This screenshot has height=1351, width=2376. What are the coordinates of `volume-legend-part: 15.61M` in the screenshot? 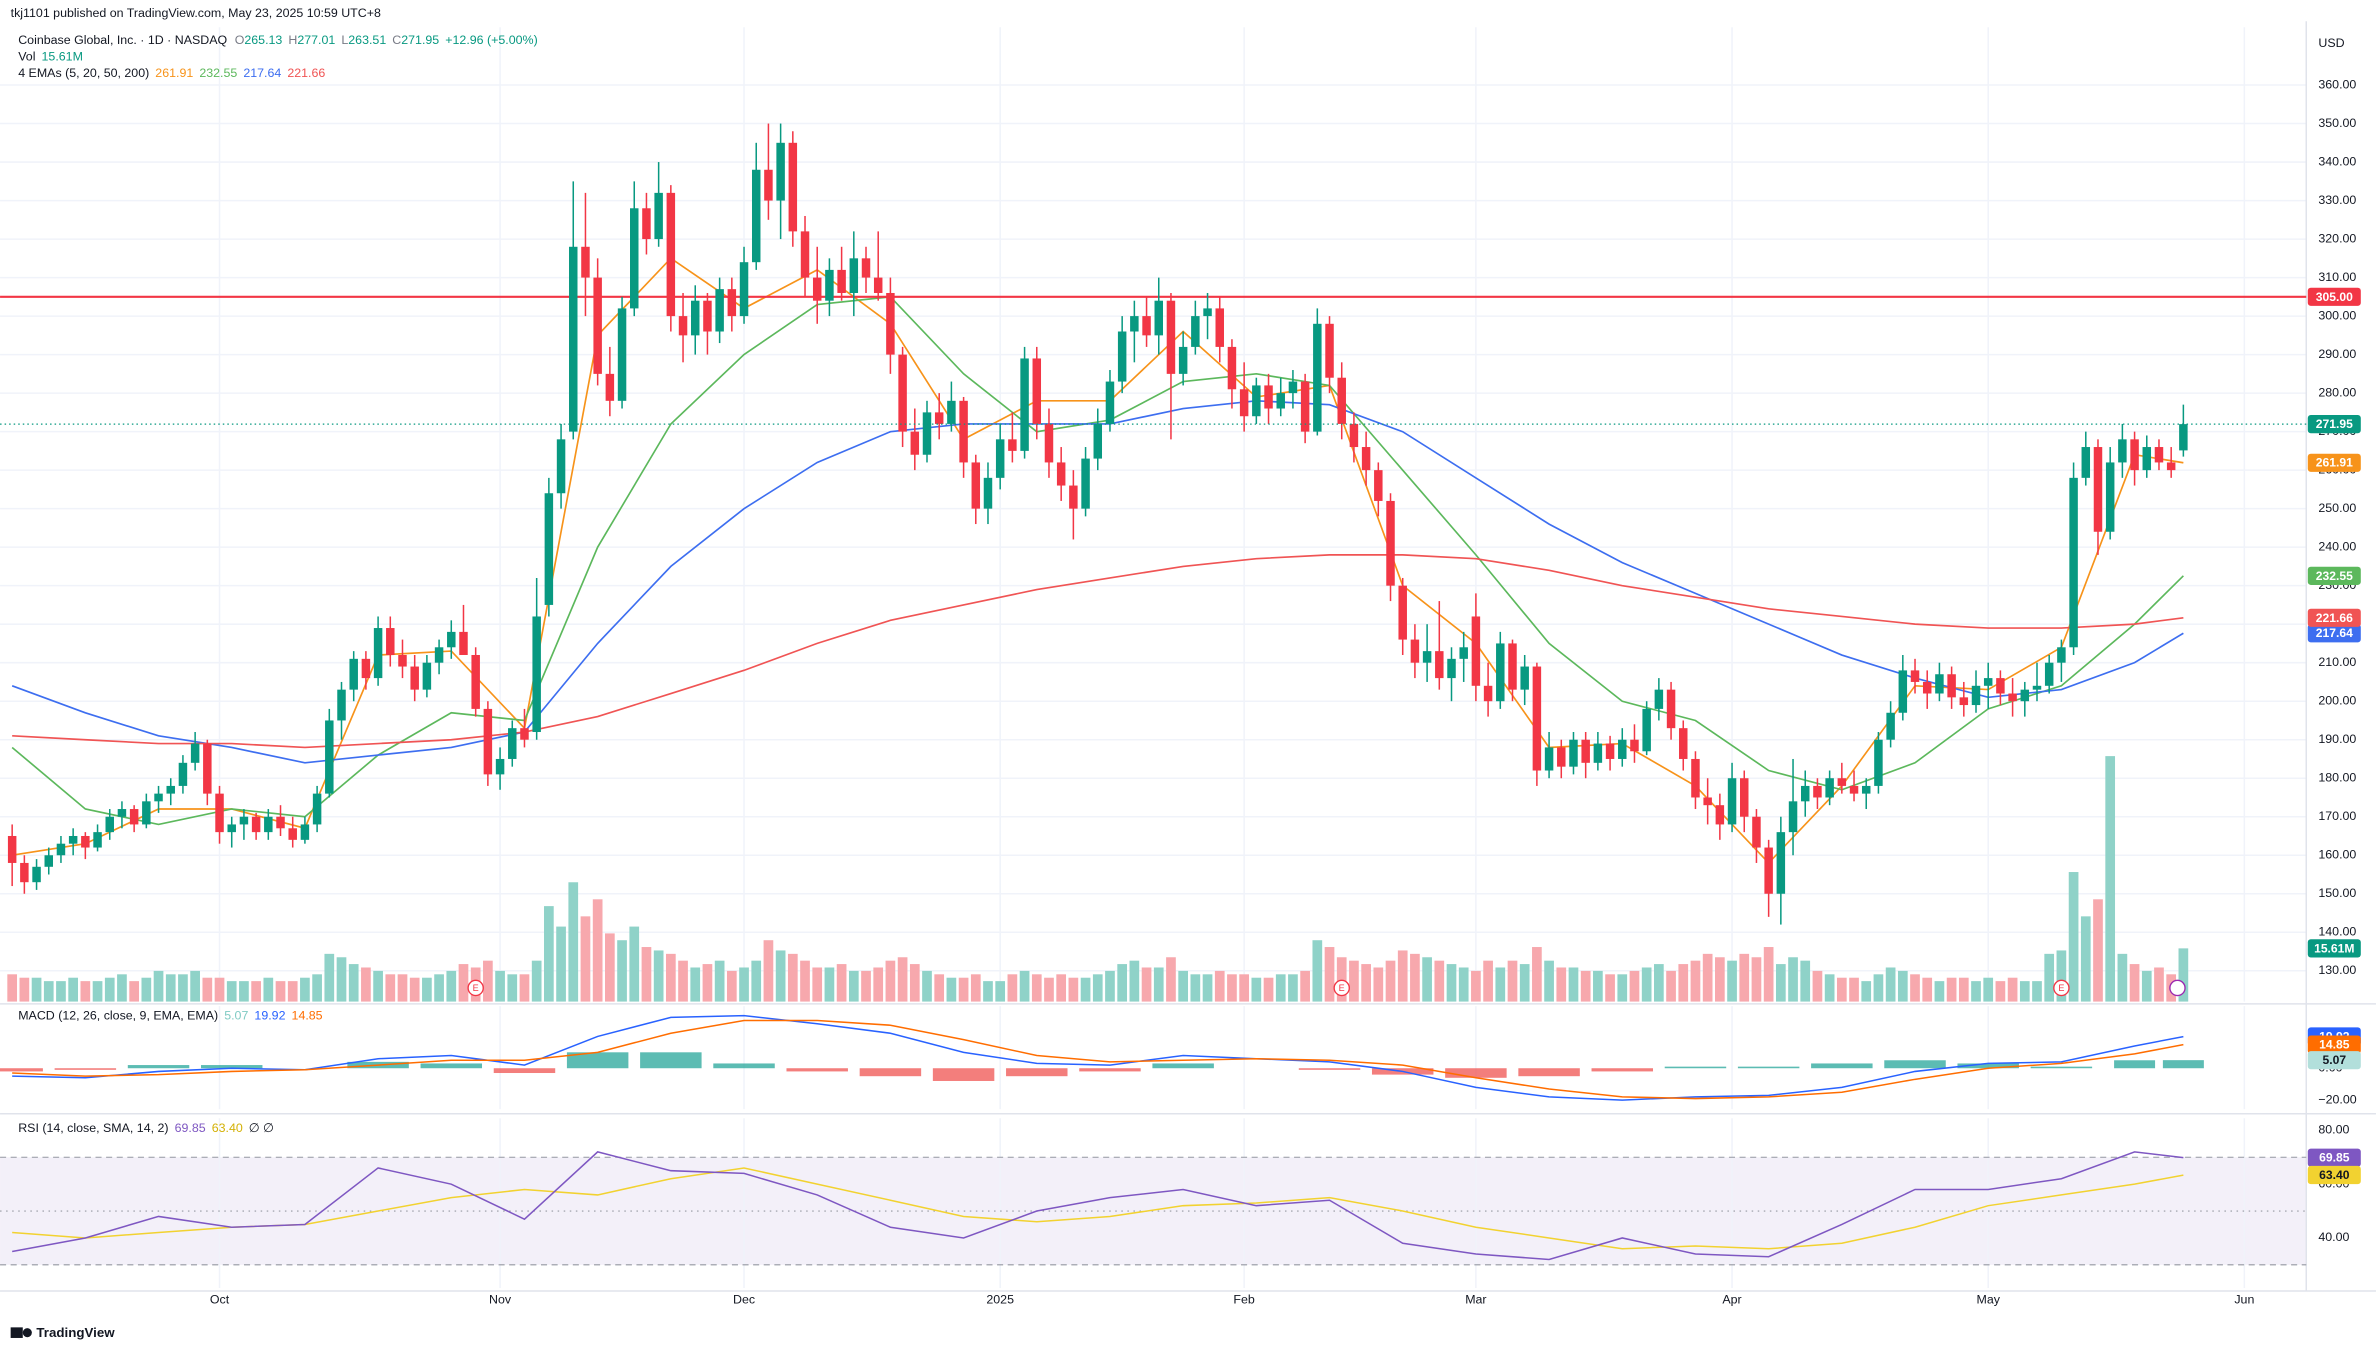 It's located at (62, 57).